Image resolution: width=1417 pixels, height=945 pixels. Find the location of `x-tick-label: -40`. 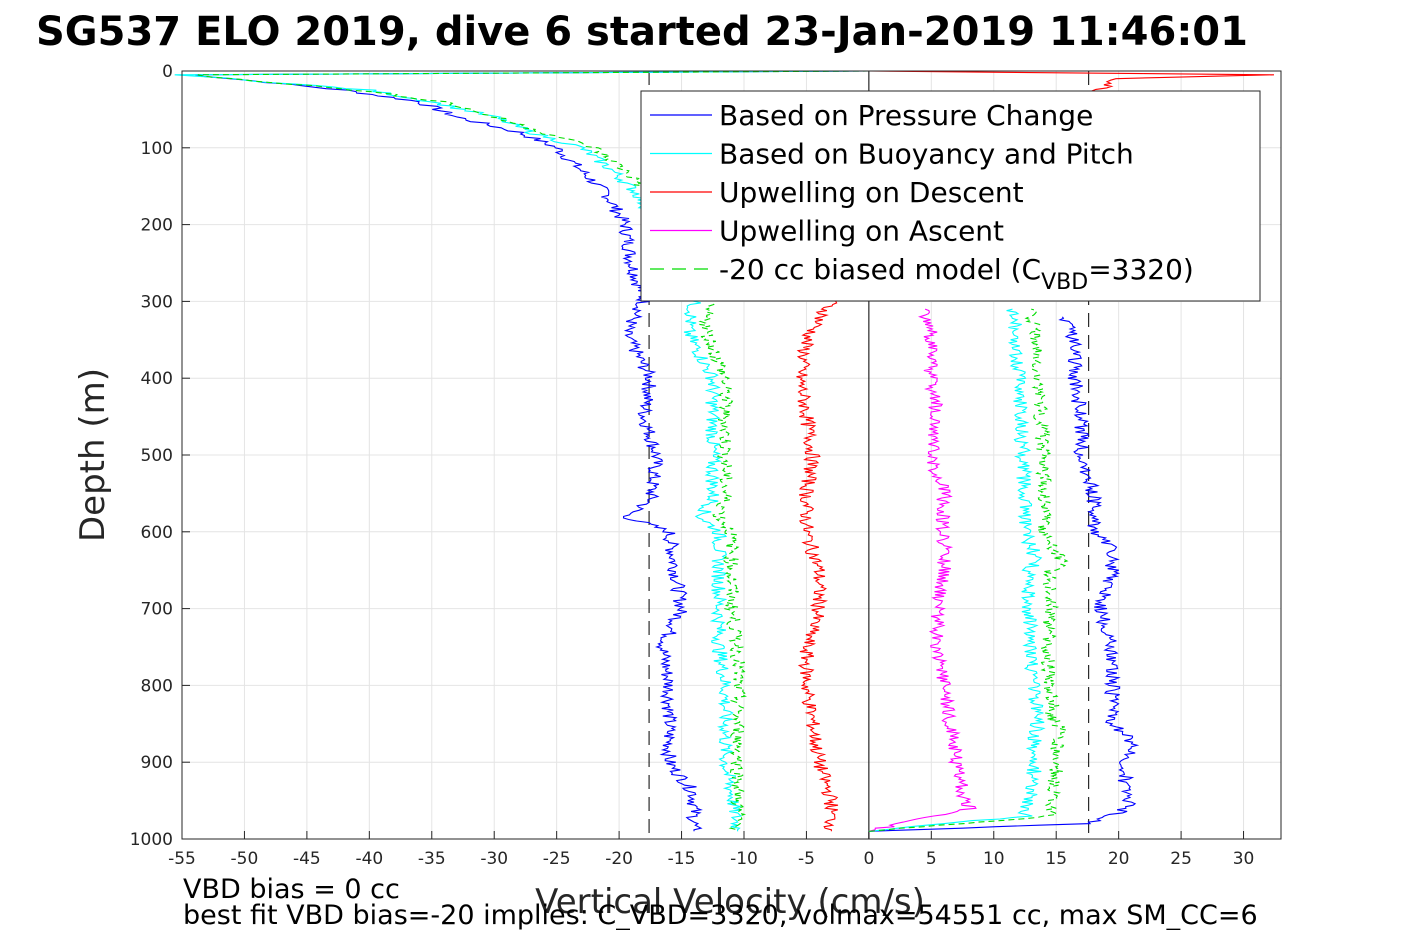

x-tick-label: -40 is located at coordinates (369, 859).